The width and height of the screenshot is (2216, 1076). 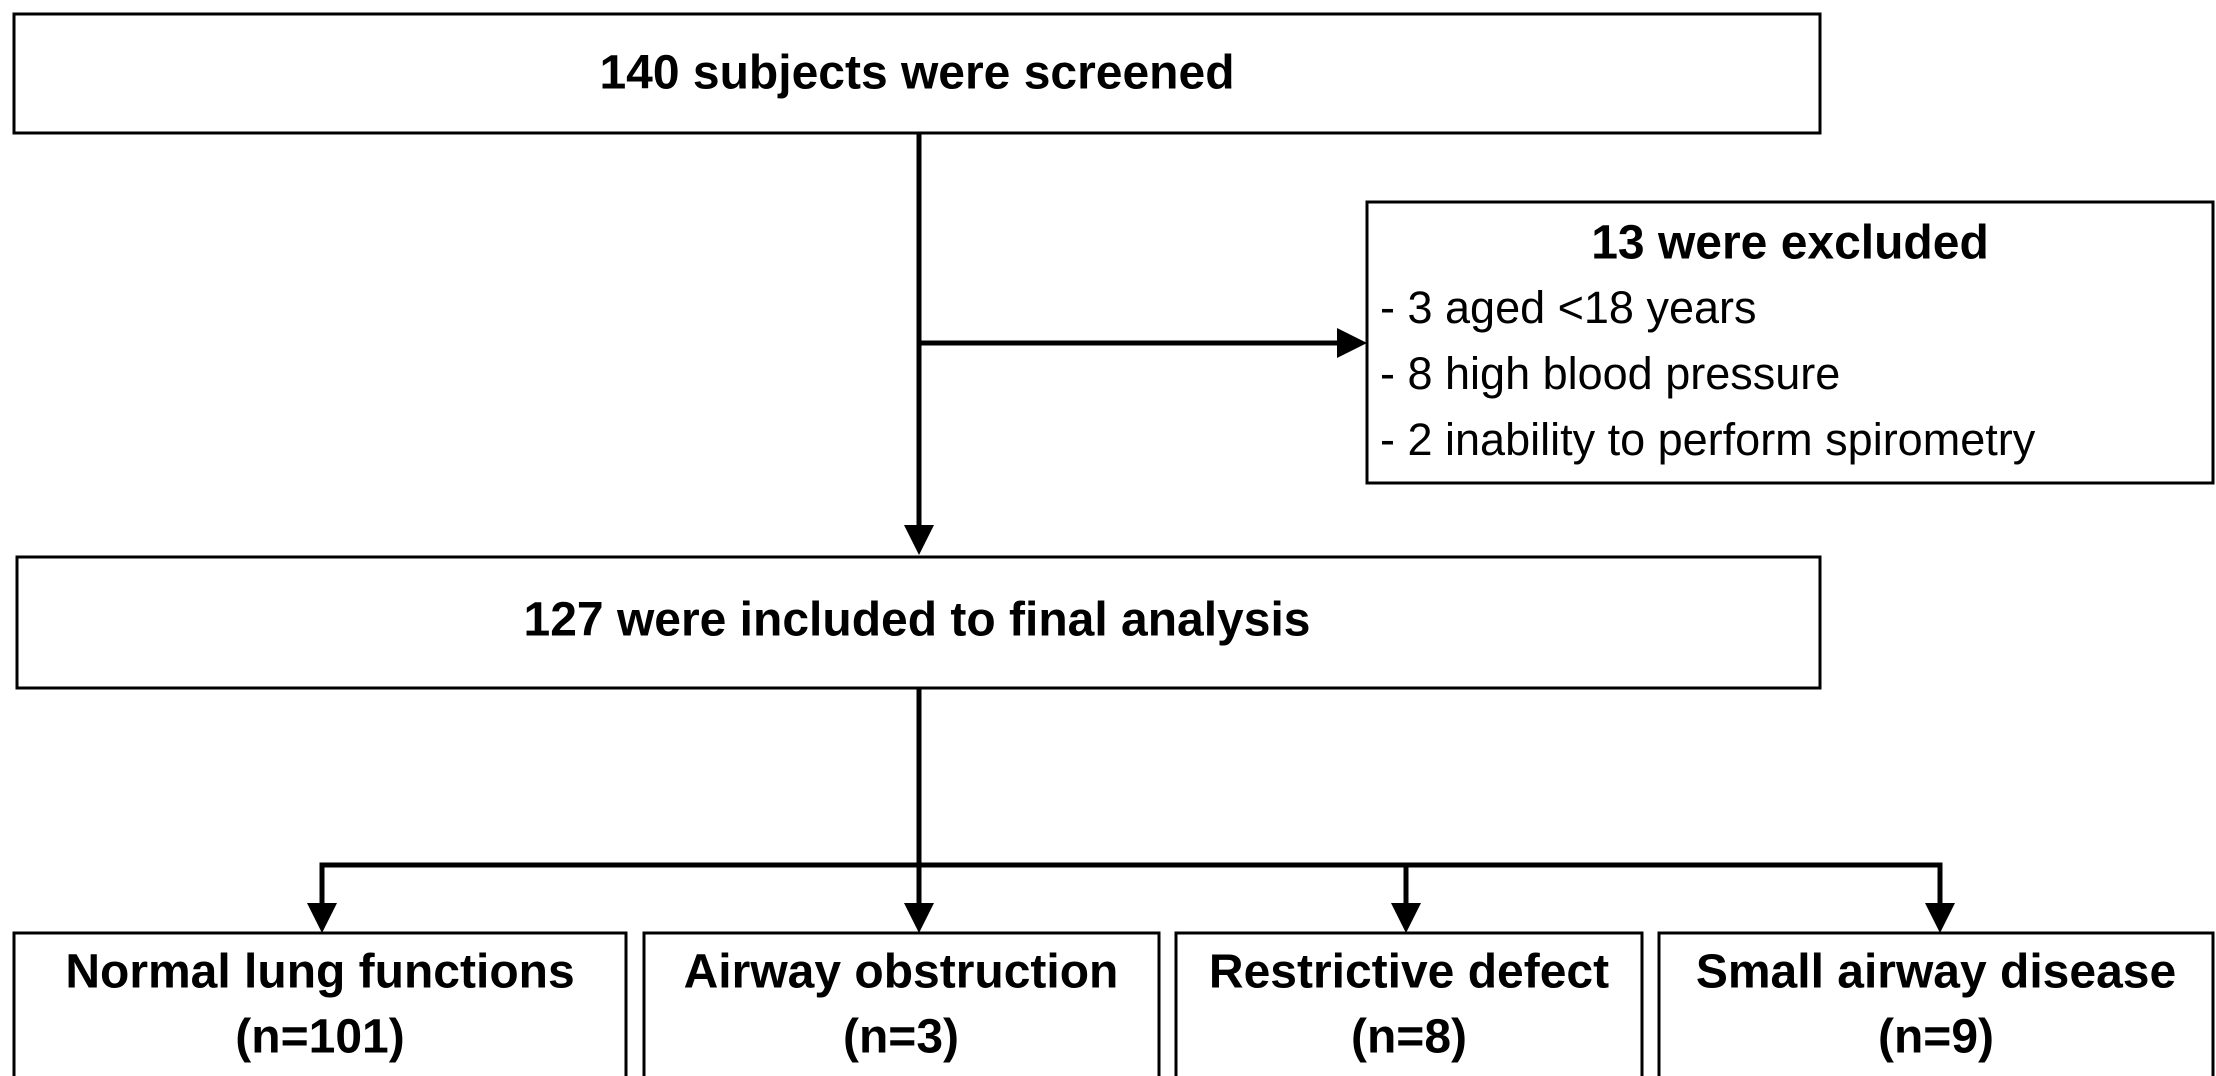 What do you see at coordinates (901, 1037) in the screenshot?
I see `group-n: (n=3)` at bounding box center [901, 1037].